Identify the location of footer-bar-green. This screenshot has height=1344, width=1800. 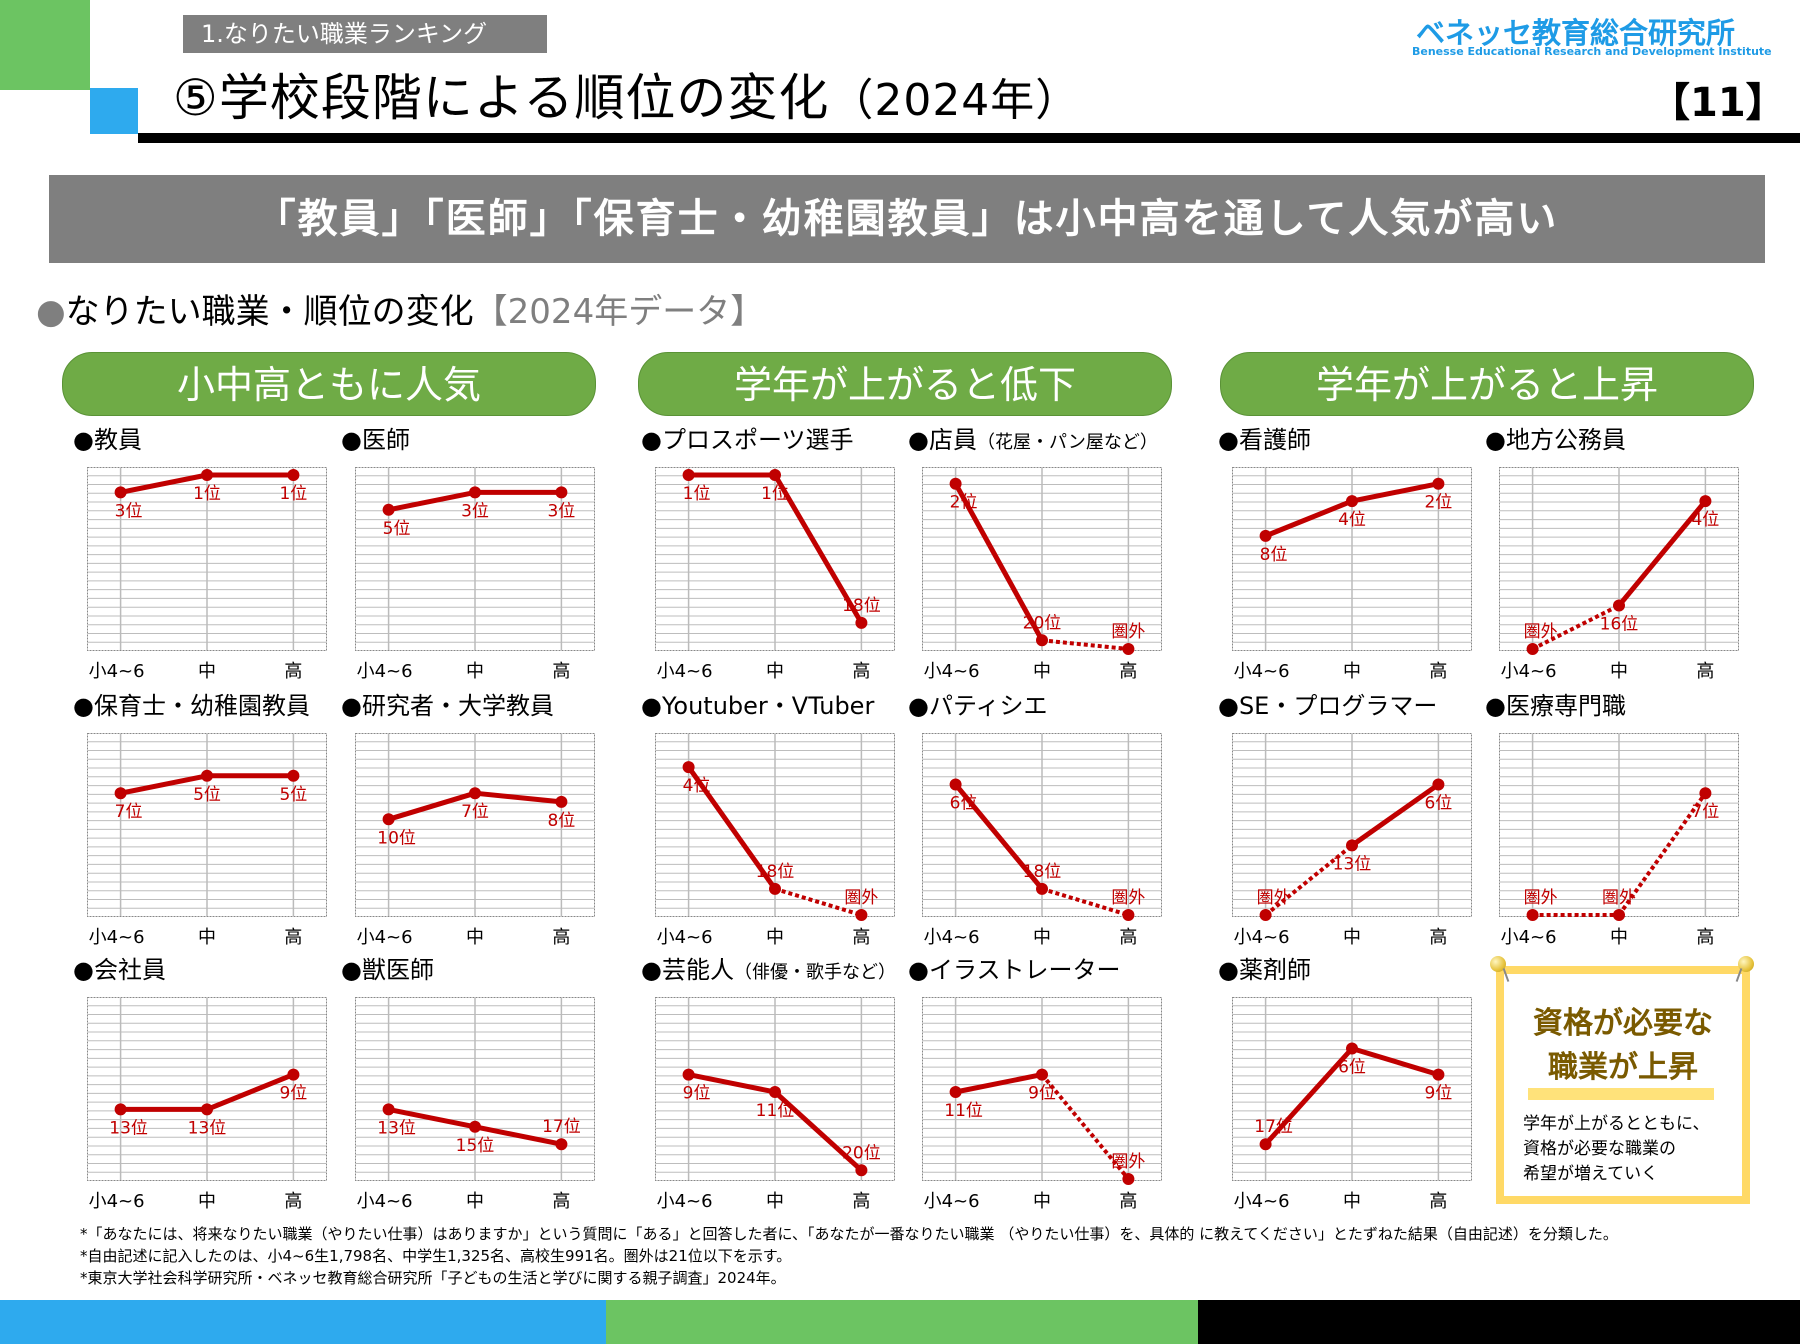
(902, 1322).